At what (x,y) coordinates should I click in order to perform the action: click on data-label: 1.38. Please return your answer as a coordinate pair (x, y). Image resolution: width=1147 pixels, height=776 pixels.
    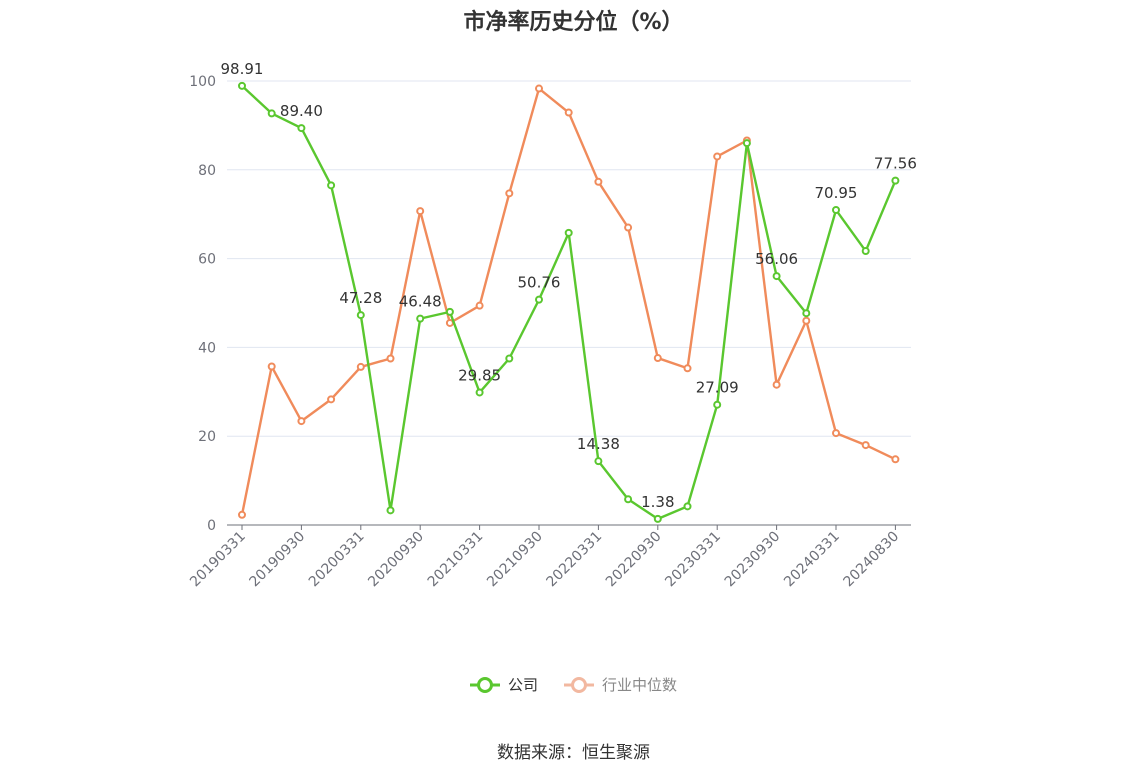
    Looking at the image, I should click on (657, 502).